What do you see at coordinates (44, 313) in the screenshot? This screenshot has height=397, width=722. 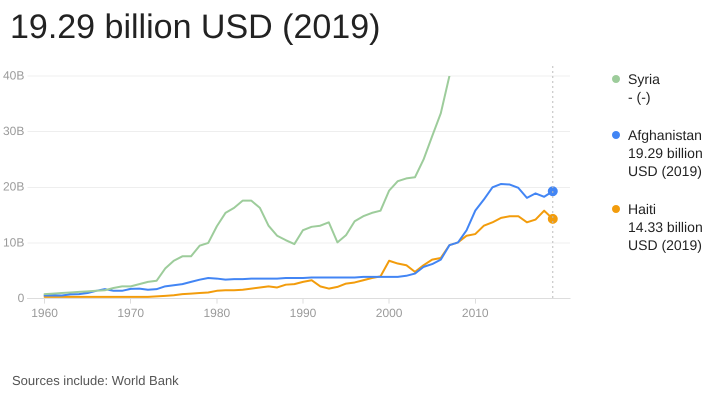 I see `x-tick-label: 1960` at bounding box center [44, 313].